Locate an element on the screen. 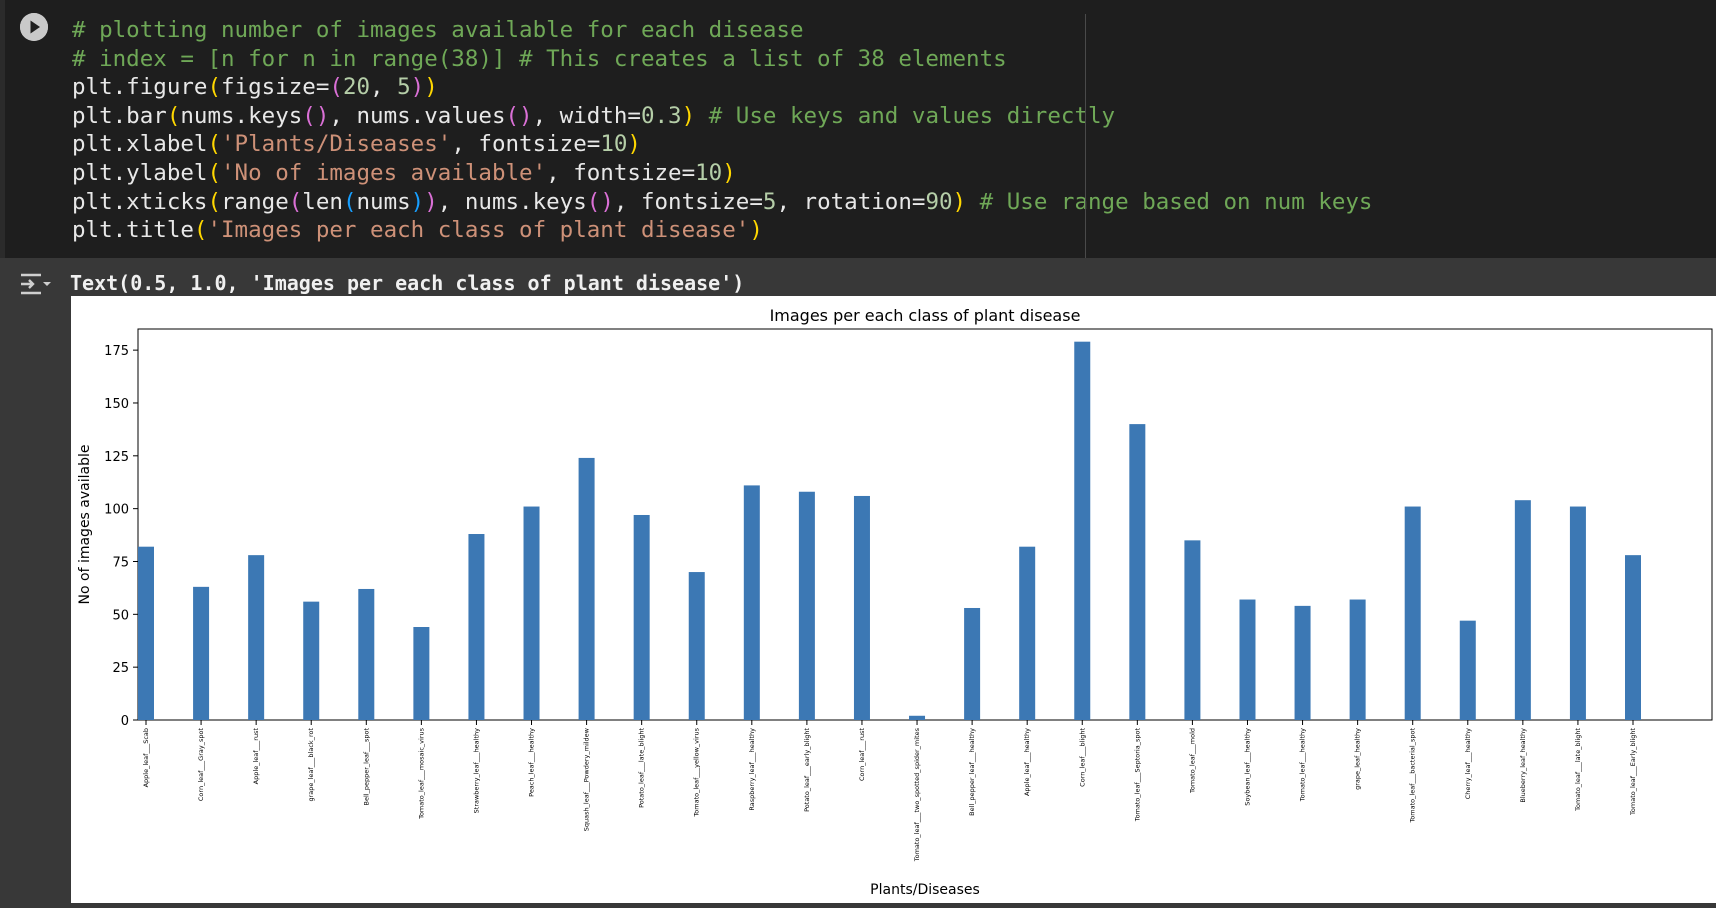 The height and width of the screenshot is (908, 1716). code-token: 'Plants/Diseases' is located at coordinates (336, 144).